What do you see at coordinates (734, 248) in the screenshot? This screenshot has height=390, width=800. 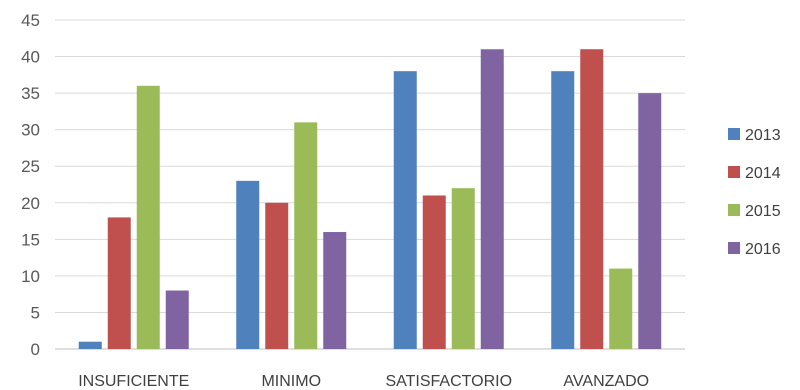 I see `legend-swatch-2016` at bounding box center [734, 248].